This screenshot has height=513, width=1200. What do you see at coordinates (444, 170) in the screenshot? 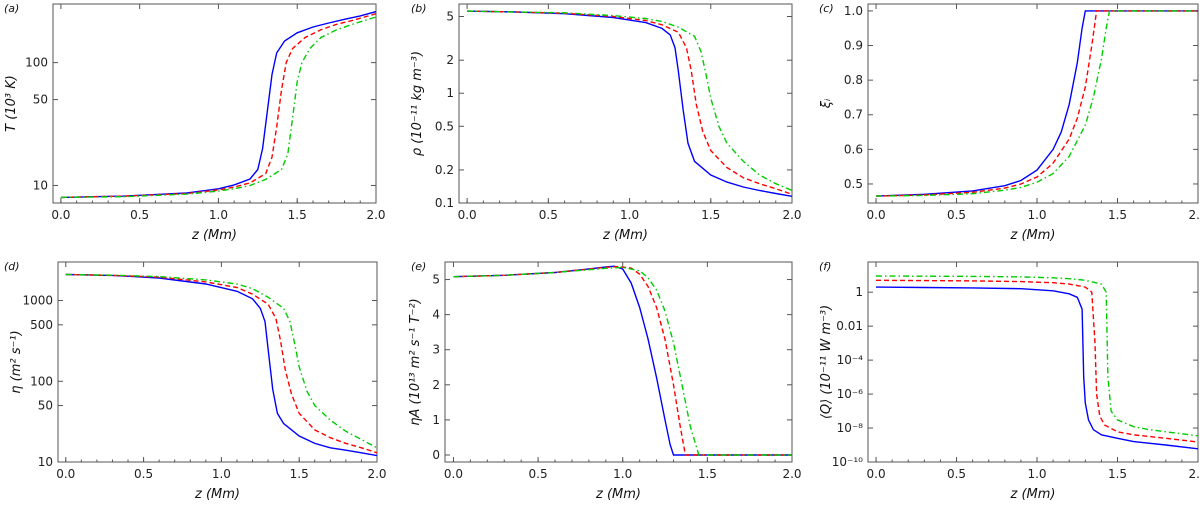
I see `y-tick-label: 0.2` at bounding box center [444, 170].